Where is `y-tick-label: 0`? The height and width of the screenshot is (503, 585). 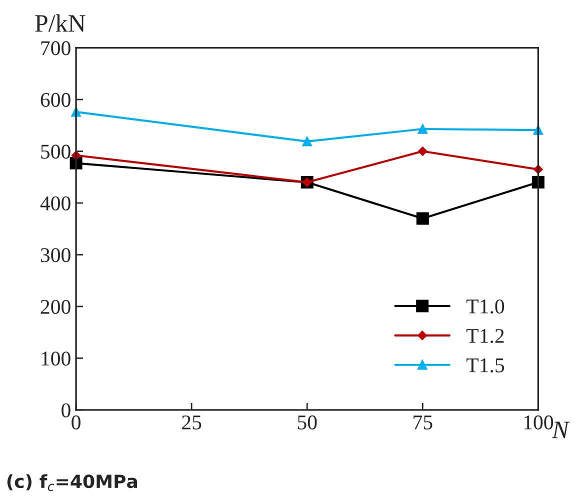
y-tick-label: 0 is located at coordinates (66, 410).